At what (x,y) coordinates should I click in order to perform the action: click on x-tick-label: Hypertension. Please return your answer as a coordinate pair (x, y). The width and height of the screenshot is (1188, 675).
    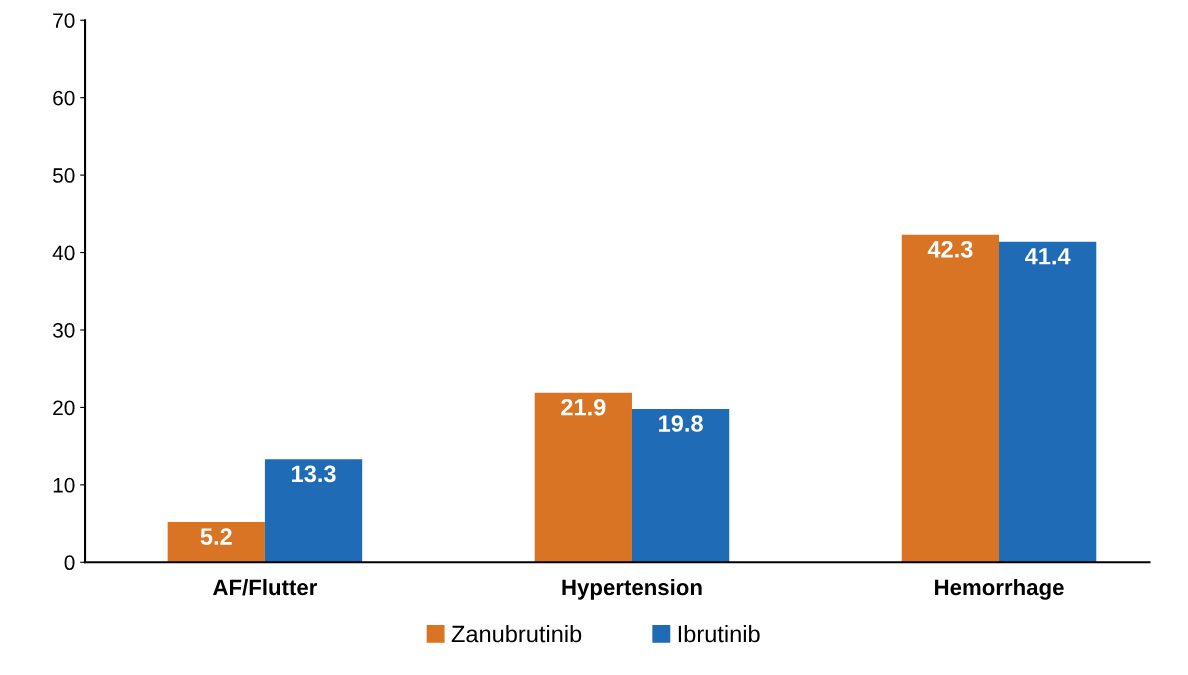
    Looking at the image, I should click on (632, 589).